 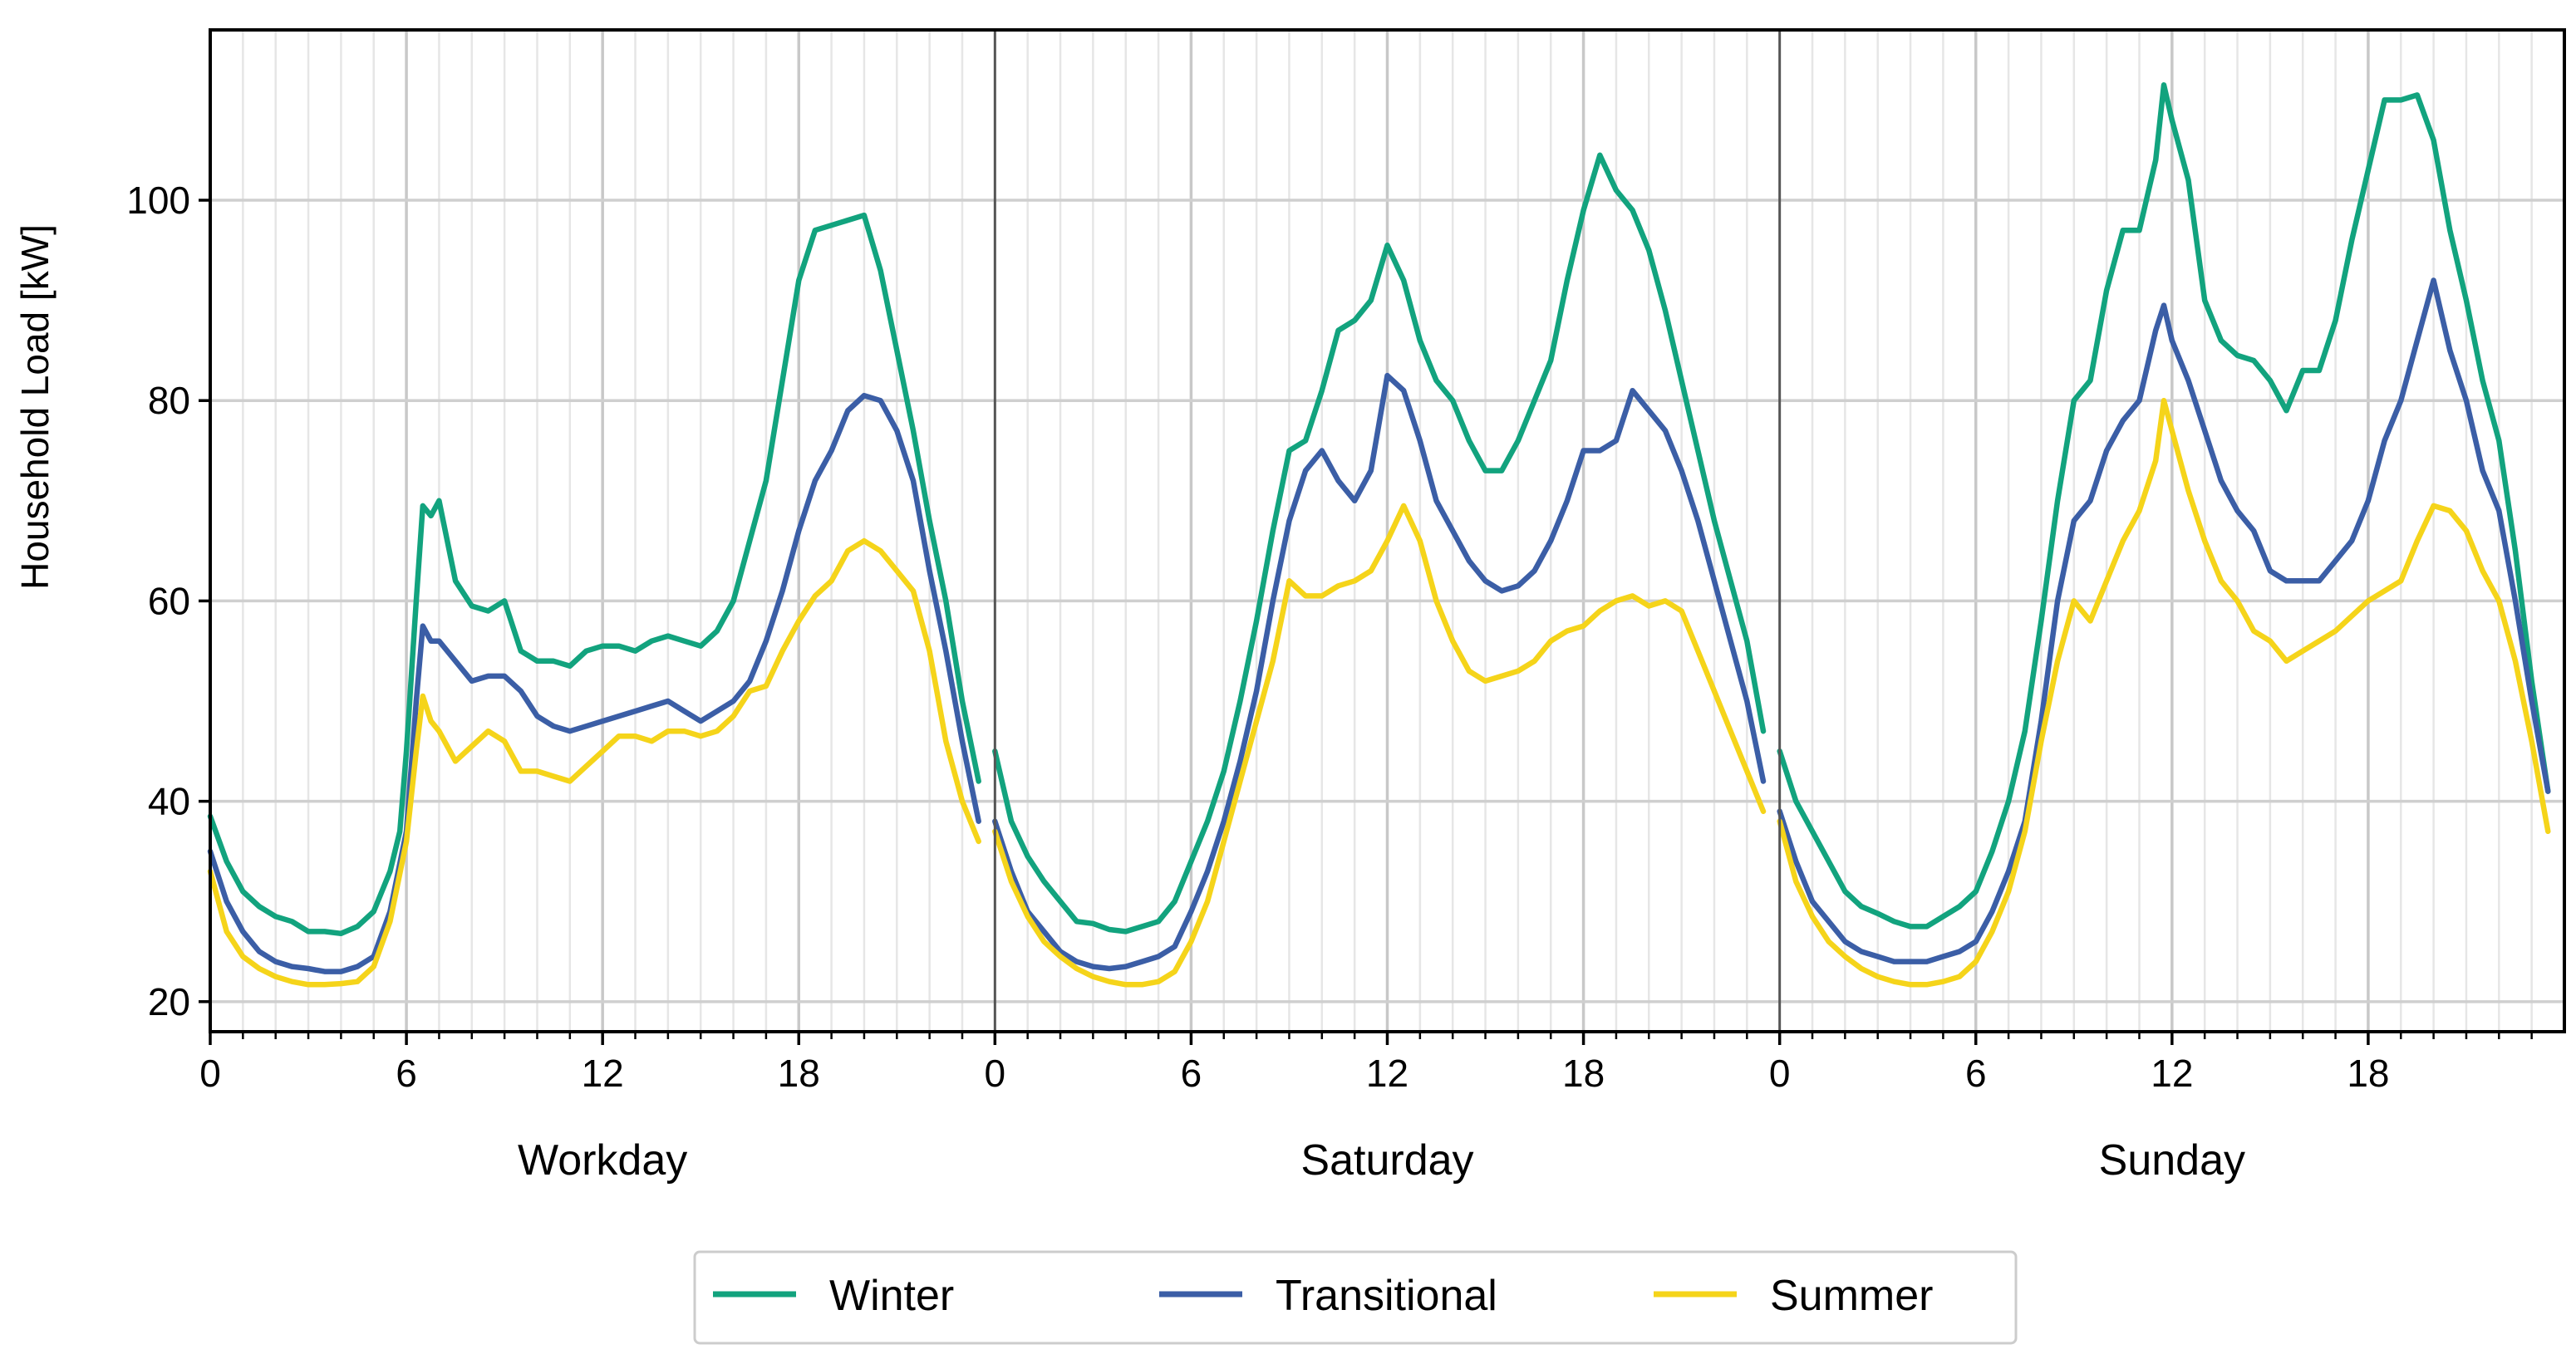 I want to click on y-axis-label: Household Load [kW], so click(x=35, y=407).